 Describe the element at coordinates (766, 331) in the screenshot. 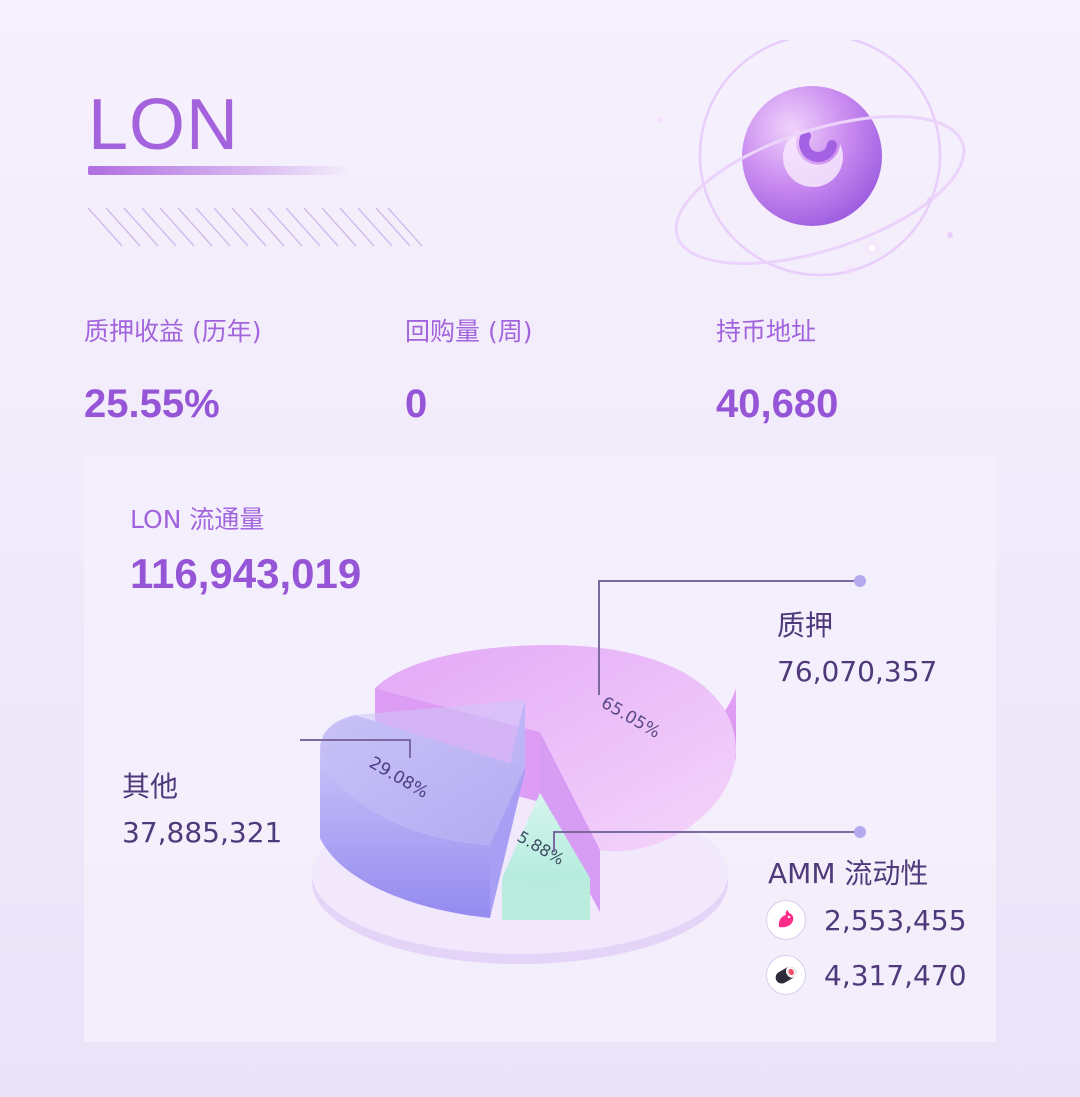

I see `stat-label: 持币地址` at that location.